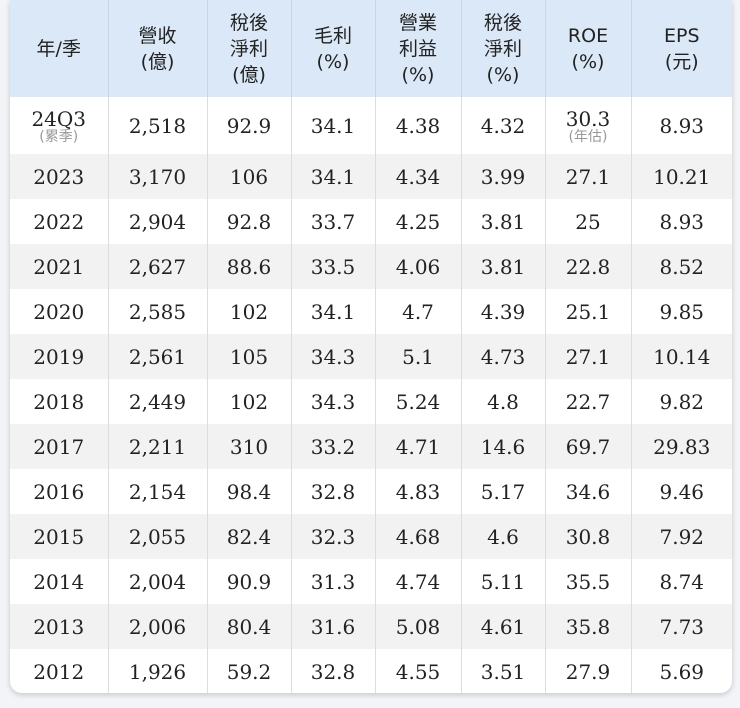 The width and height of the screenshot is (740, 708). What do you see at coordinates (503, 401) in the screenshot?
I see `cell-net-margin: 4.8` at bounding box center [503, 401].